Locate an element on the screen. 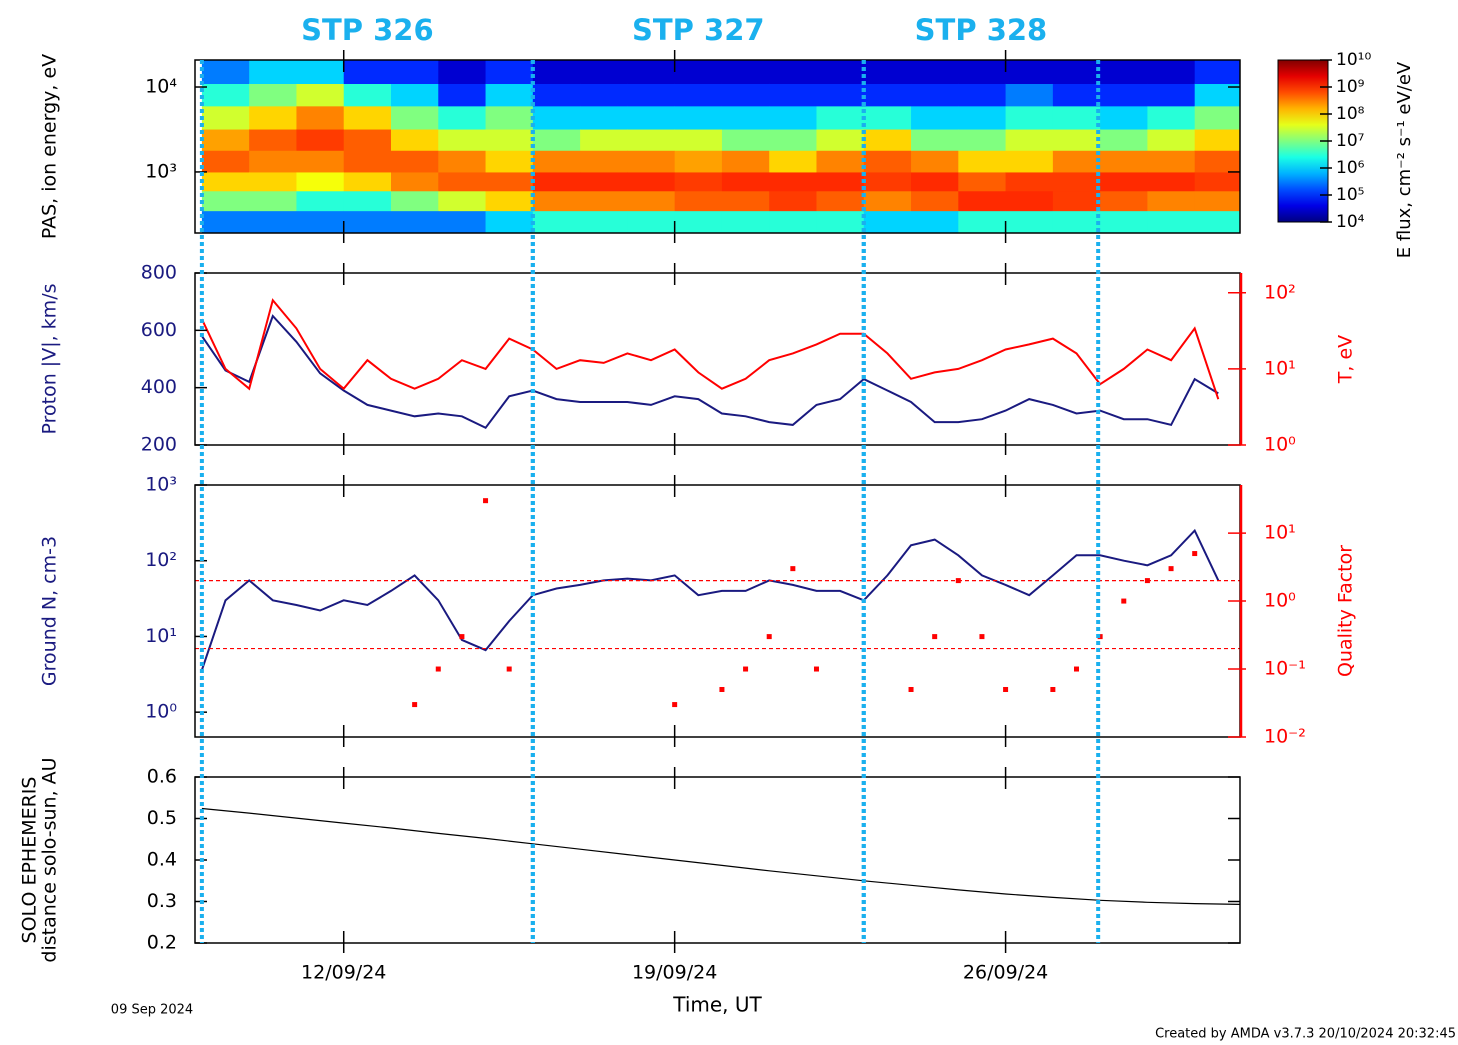 The width and height of the screenshot is (1458, 1045). y-tick-label: 10¹ is located at coordinates (161, 636).